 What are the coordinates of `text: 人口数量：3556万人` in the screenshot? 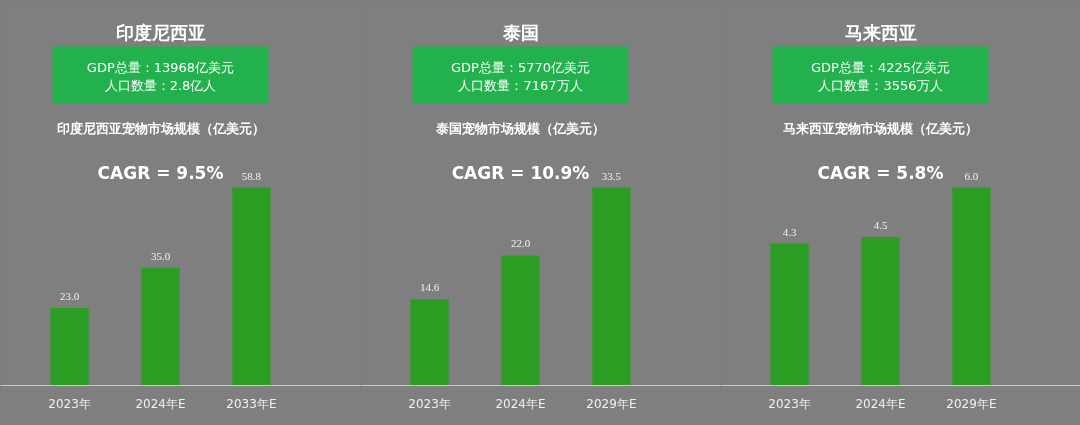 It's located at (880, 85).